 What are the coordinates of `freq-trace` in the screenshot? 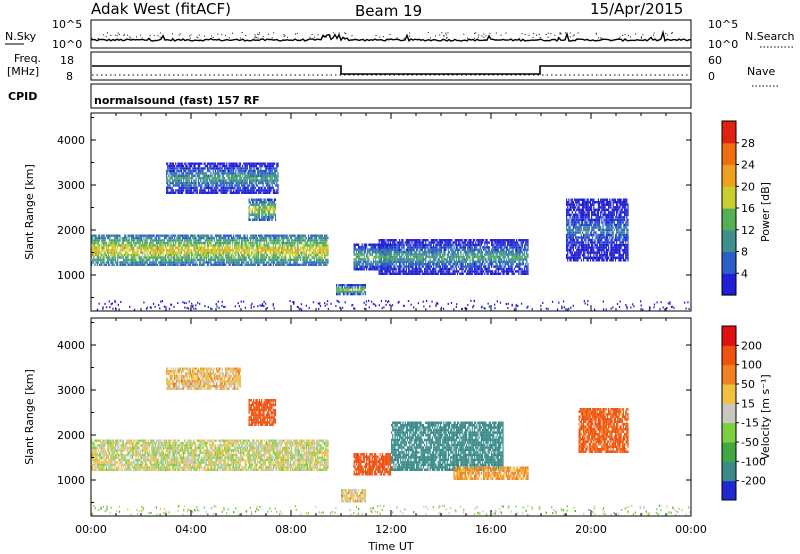 It's located at (391, 70).